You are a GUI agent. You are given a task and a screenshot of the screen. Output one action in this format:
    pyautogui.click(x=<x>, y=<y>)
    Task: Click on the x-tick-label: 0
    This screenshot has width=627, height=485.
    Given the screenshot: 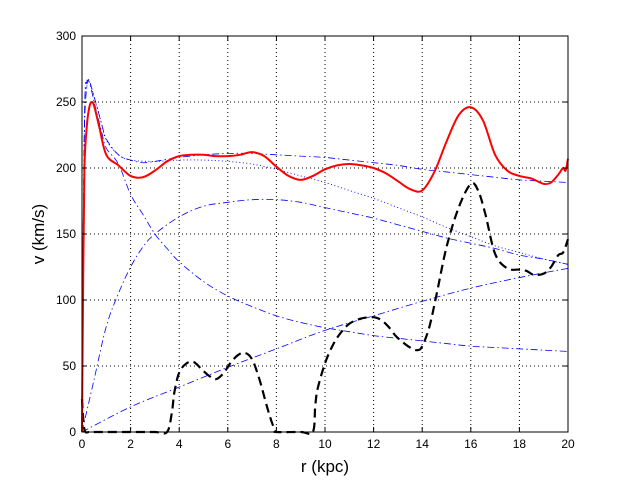 What is the action you would take?
    pyautogui.click(x=82, y=444)
    